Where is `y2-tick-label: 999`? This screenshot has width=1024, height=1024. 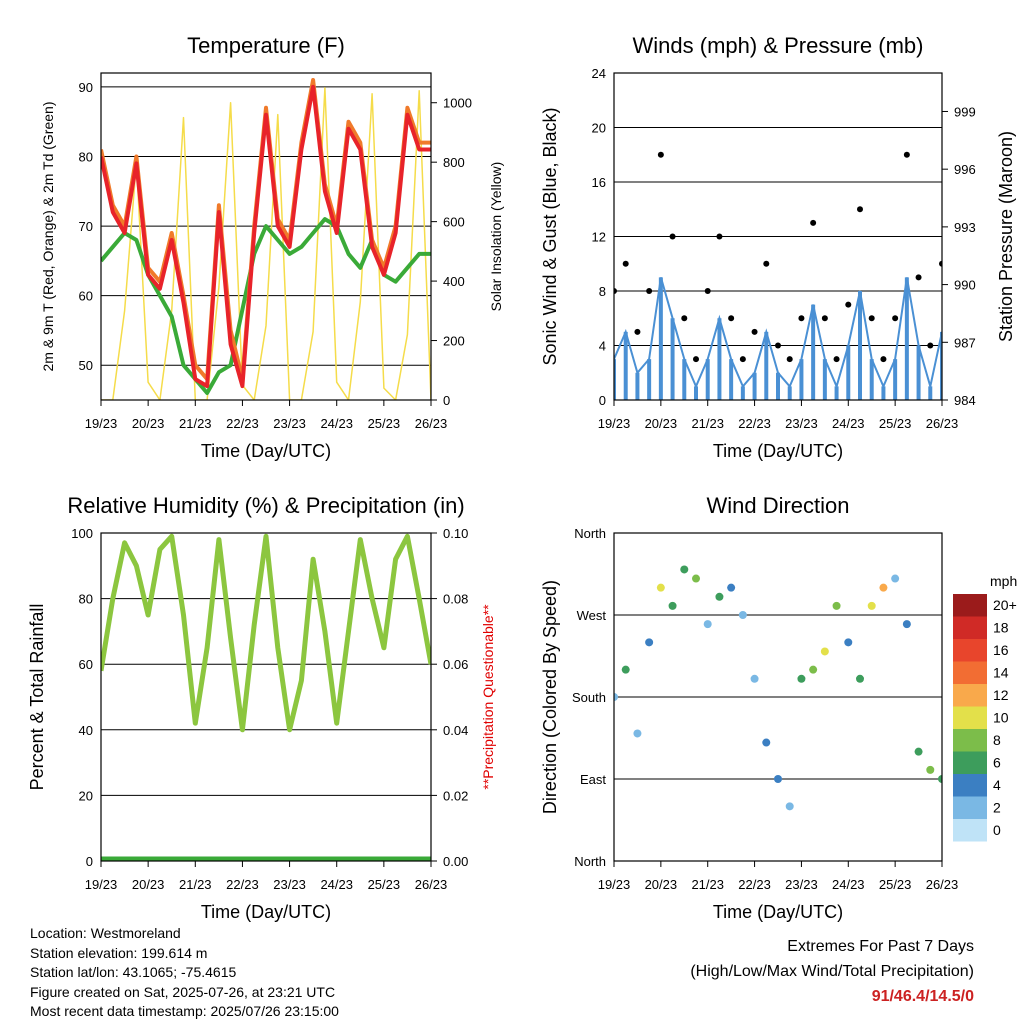
y2-tick-label: 999 is located at coordinates (965, 111).